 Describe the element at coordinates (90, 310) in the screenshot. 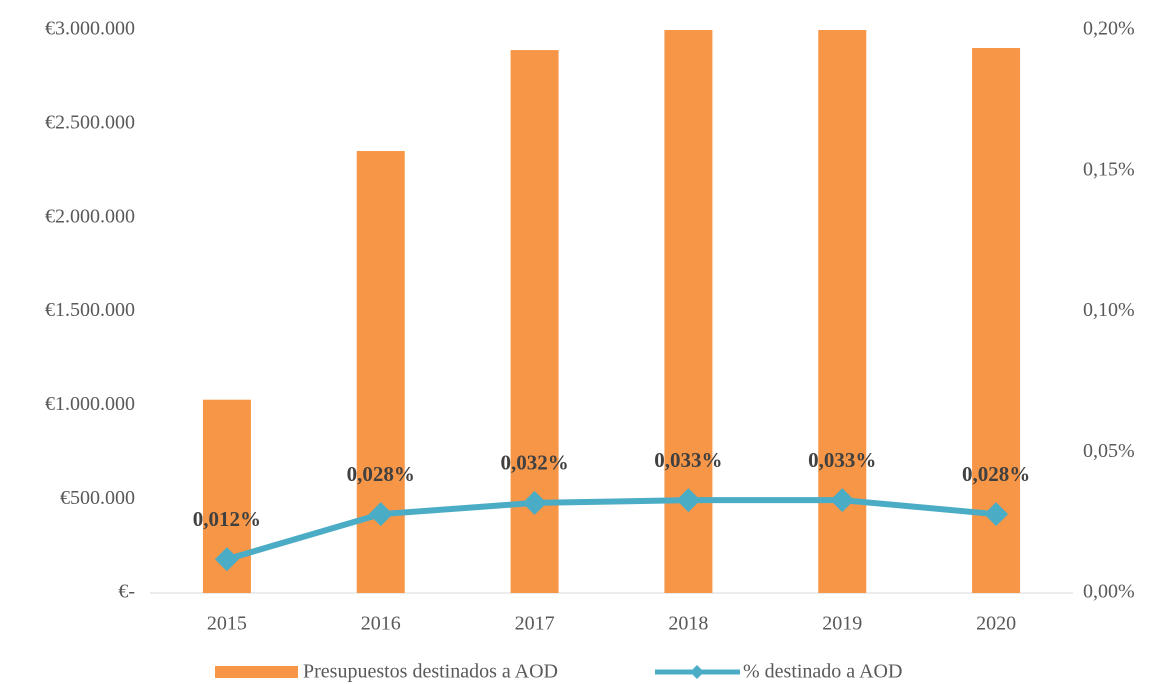

I see `y-tick-label: €1.500.000` at that location.